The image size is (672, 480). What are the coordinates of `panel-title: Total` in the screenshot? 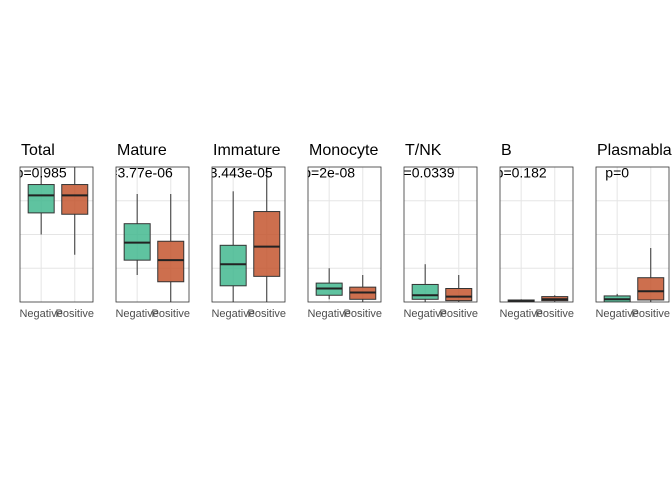 It's located at (38, 150).